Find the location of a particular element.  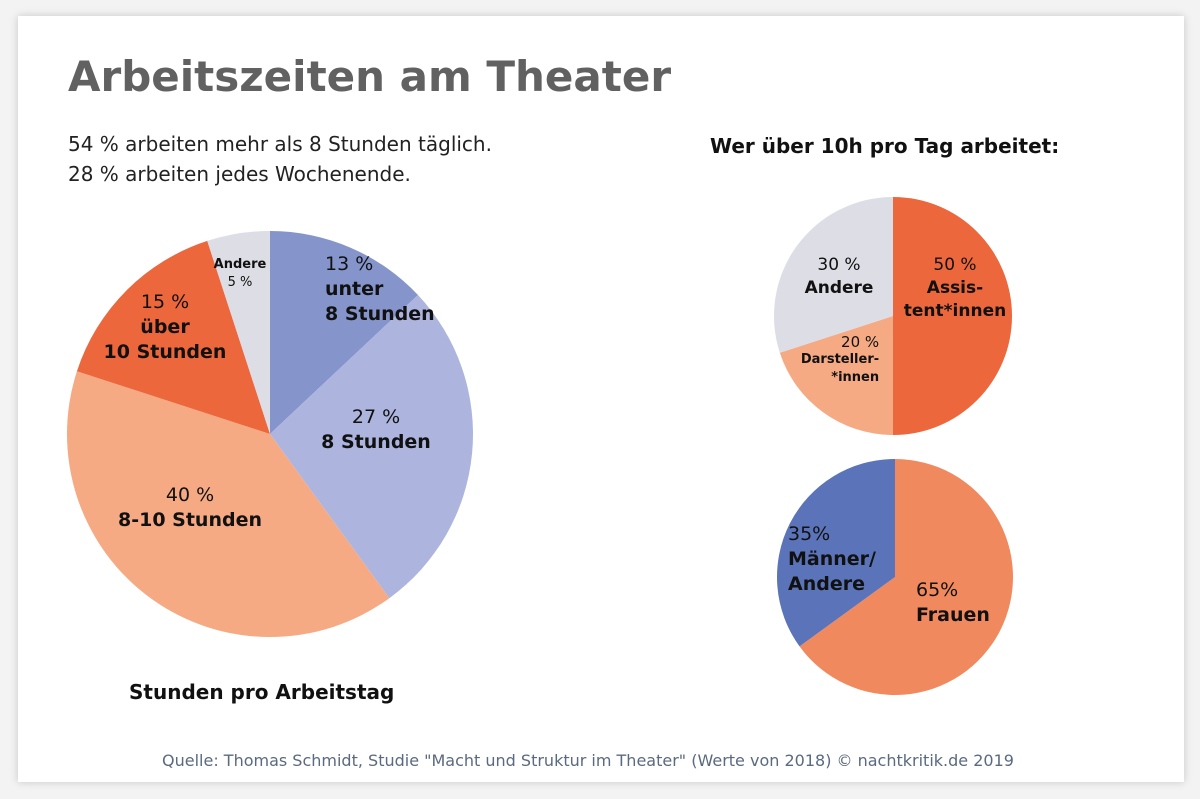

label-8-10: 40 % 8-10 Stunden is located at coordinates (190, 507).